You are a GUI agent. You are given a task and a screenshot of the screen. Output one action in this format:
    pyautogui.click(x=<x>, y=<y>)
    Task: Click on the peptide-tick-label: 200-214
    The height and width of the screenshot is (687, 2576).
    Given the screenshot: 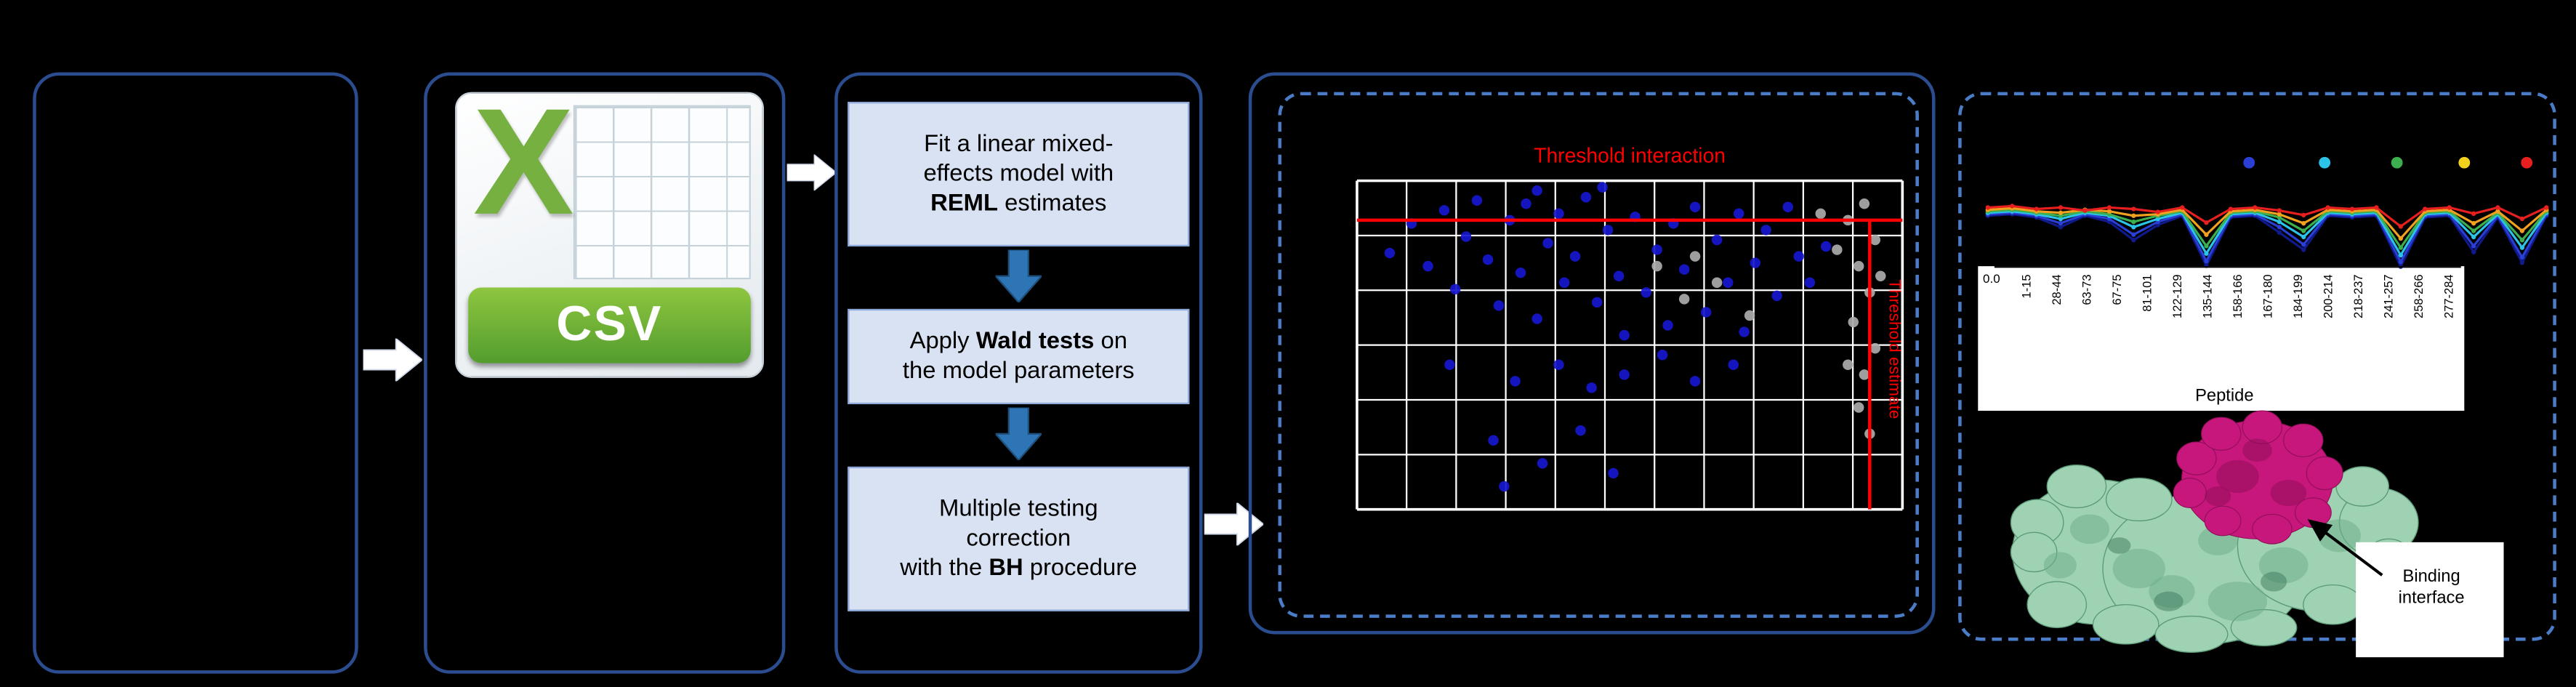 What is the action you would take?
    pyautogui.click(x=2328, y=296)
    